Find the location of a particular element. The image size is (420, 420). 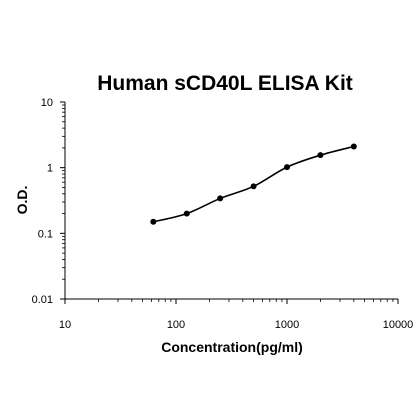

y-tick-label: 1 is located at coordinates (50, 169).